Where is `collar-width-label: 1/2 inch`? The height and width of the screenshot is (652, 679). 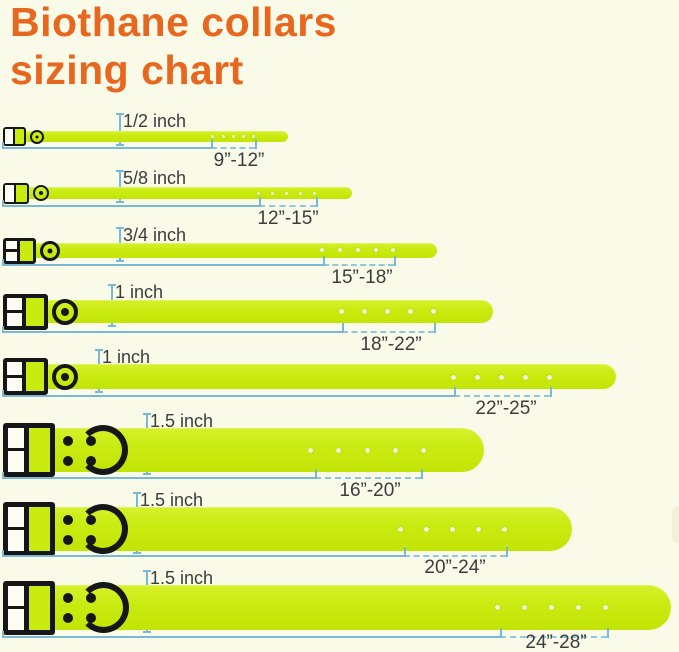 collar-width-label: 1/2 inch is located at coordinates (155, 121).